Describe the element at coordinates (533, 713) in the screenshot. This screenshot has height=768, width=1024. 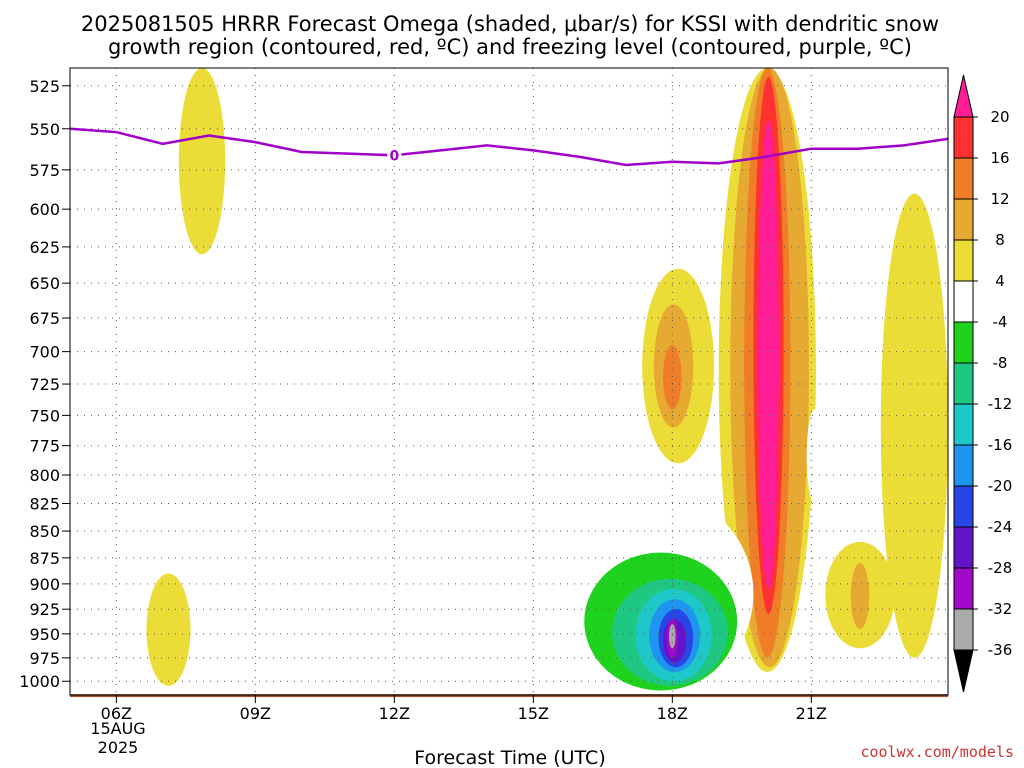
I see `x-tick-label-15Z: 15Z` at that location.